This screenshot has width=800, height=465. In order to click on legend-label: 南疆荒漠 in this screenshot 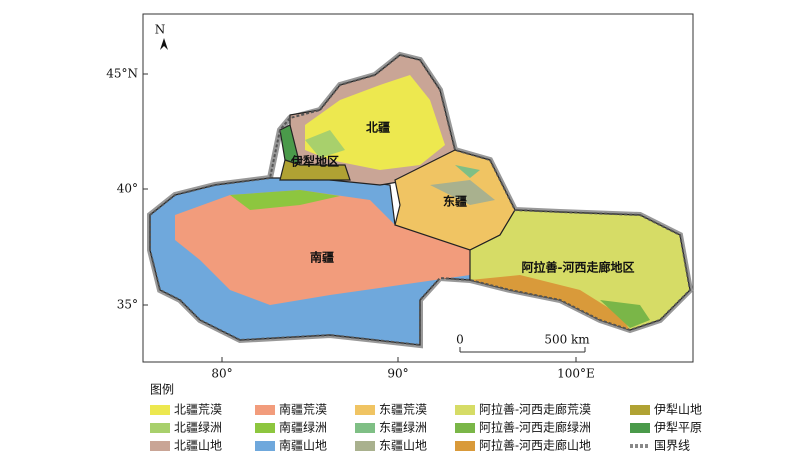, I will do `click(303, 409)`.